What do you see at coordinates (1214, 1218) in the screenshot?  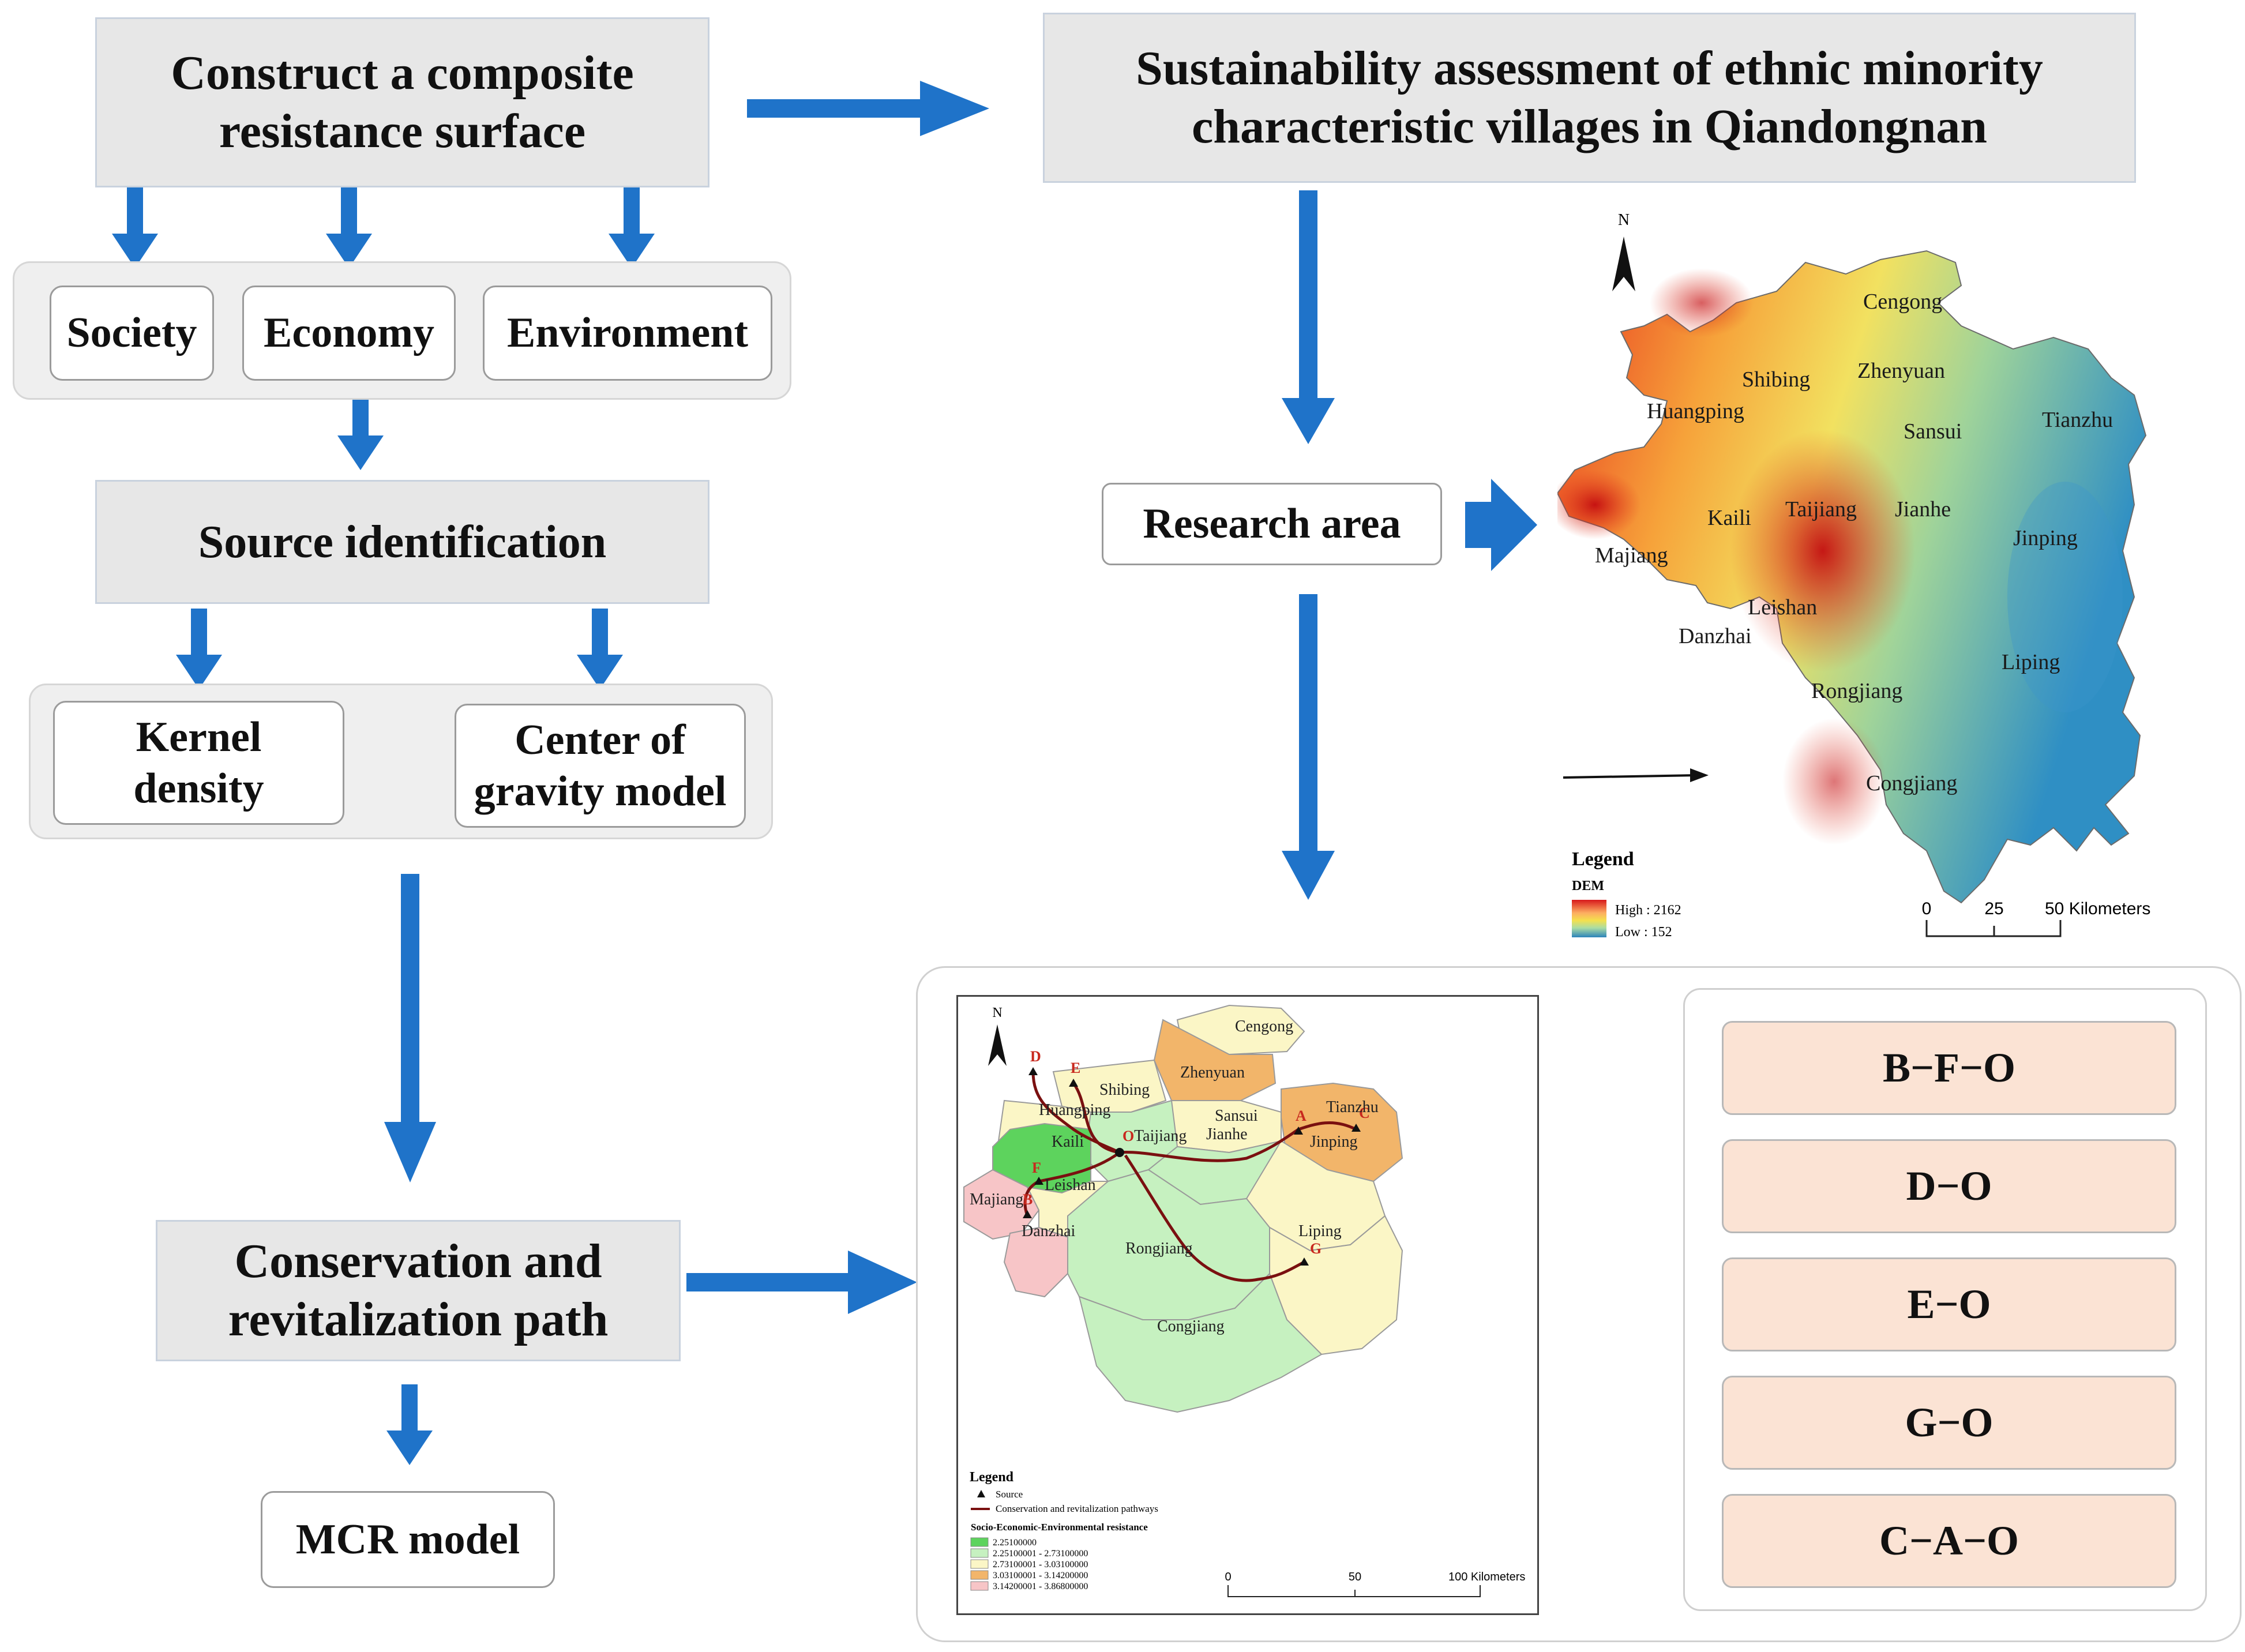 I see `res-path-g-o` at bounding box center [1214, 1218].